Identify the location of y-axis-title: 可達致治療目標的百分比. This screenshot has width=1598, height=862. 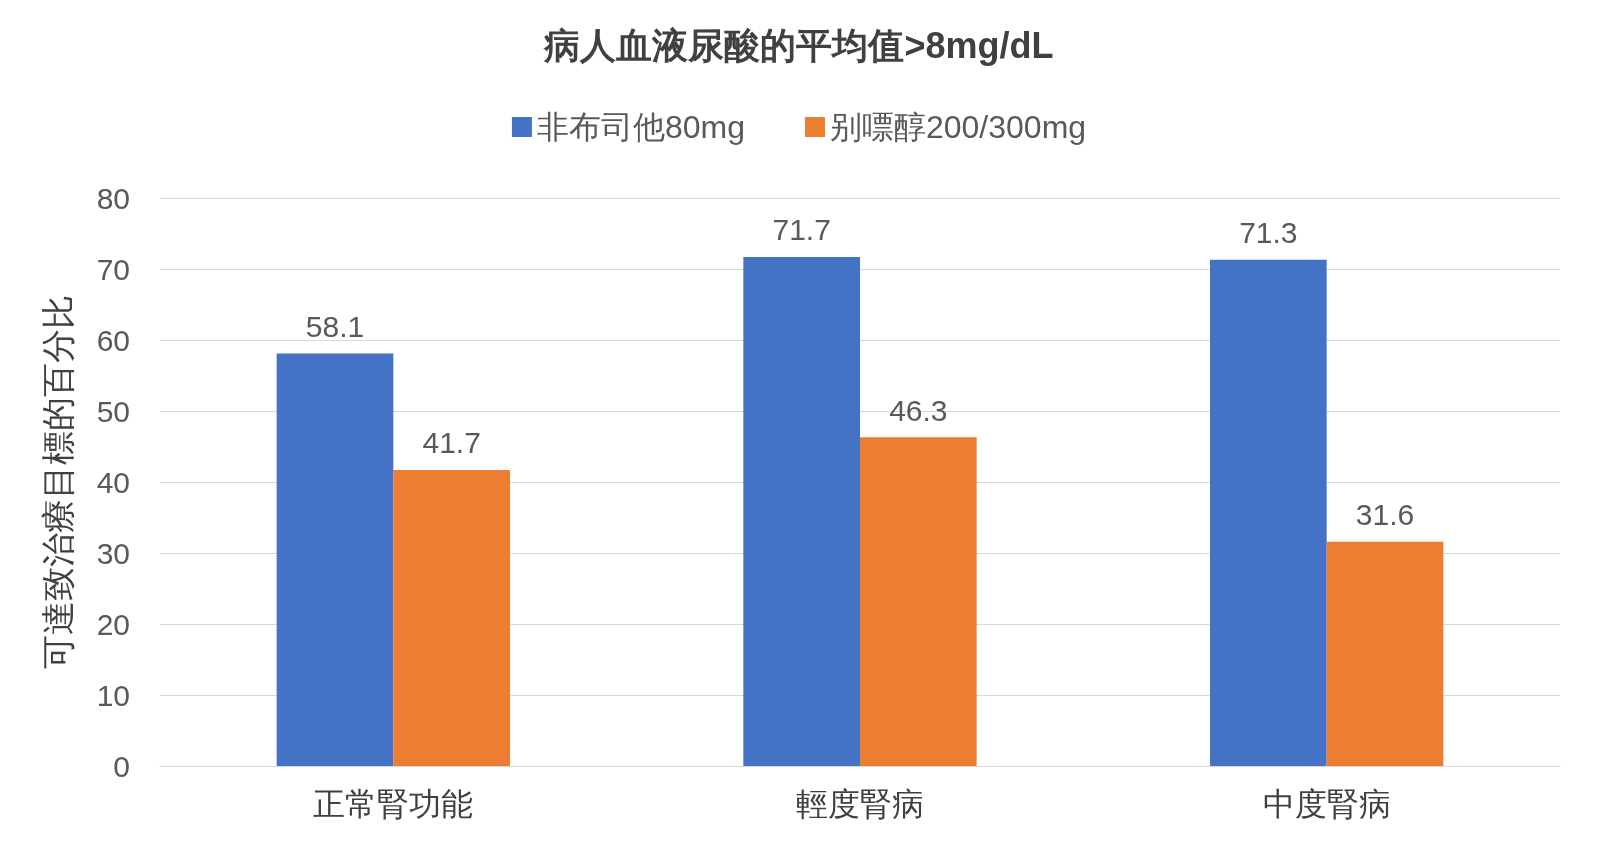
(58, 482).